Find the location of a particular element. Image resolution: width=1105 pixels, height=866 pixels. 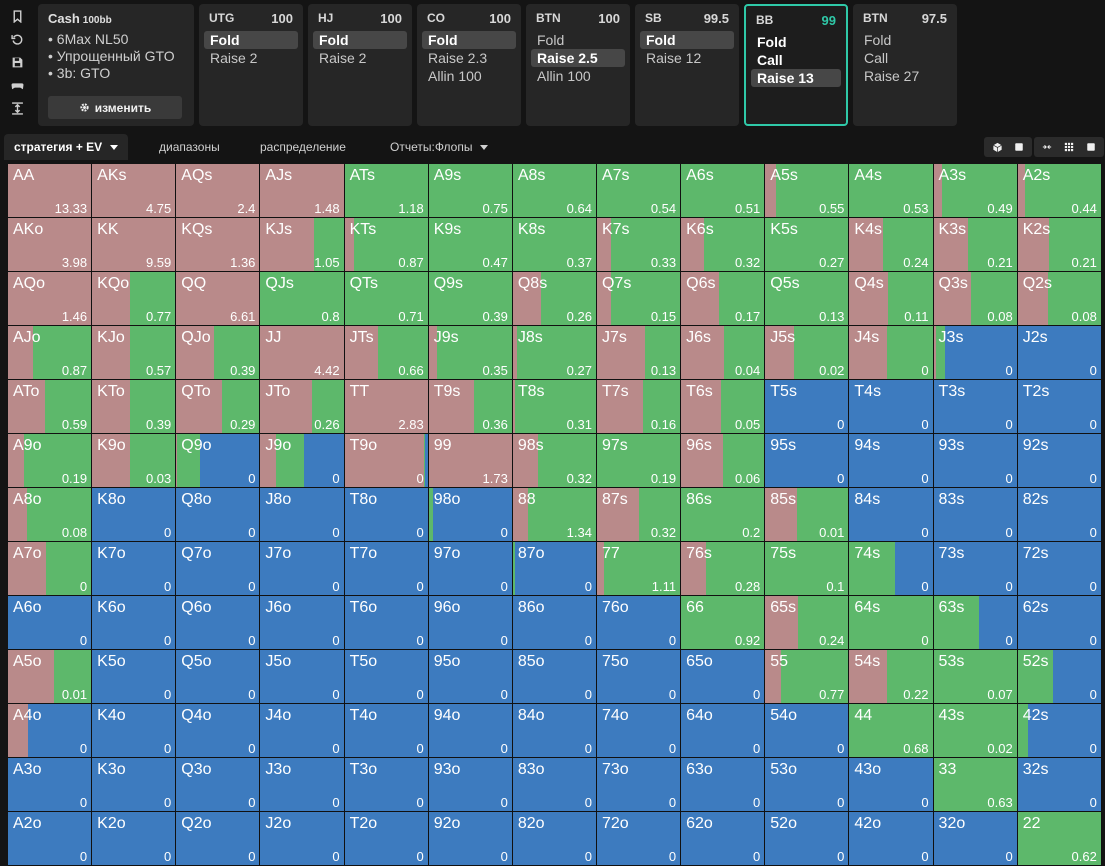

hand-cell: 72s 0 is located at coordinates (1059, 569).